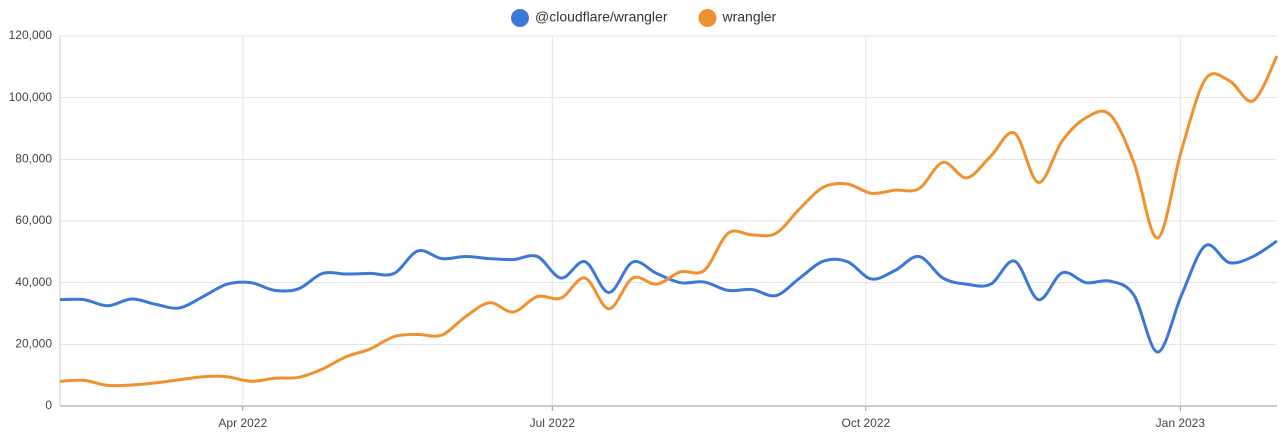 This screenshot has height=446, width=1286. I want to click on x-tick-label: Apr 2022, so click(242, 423).